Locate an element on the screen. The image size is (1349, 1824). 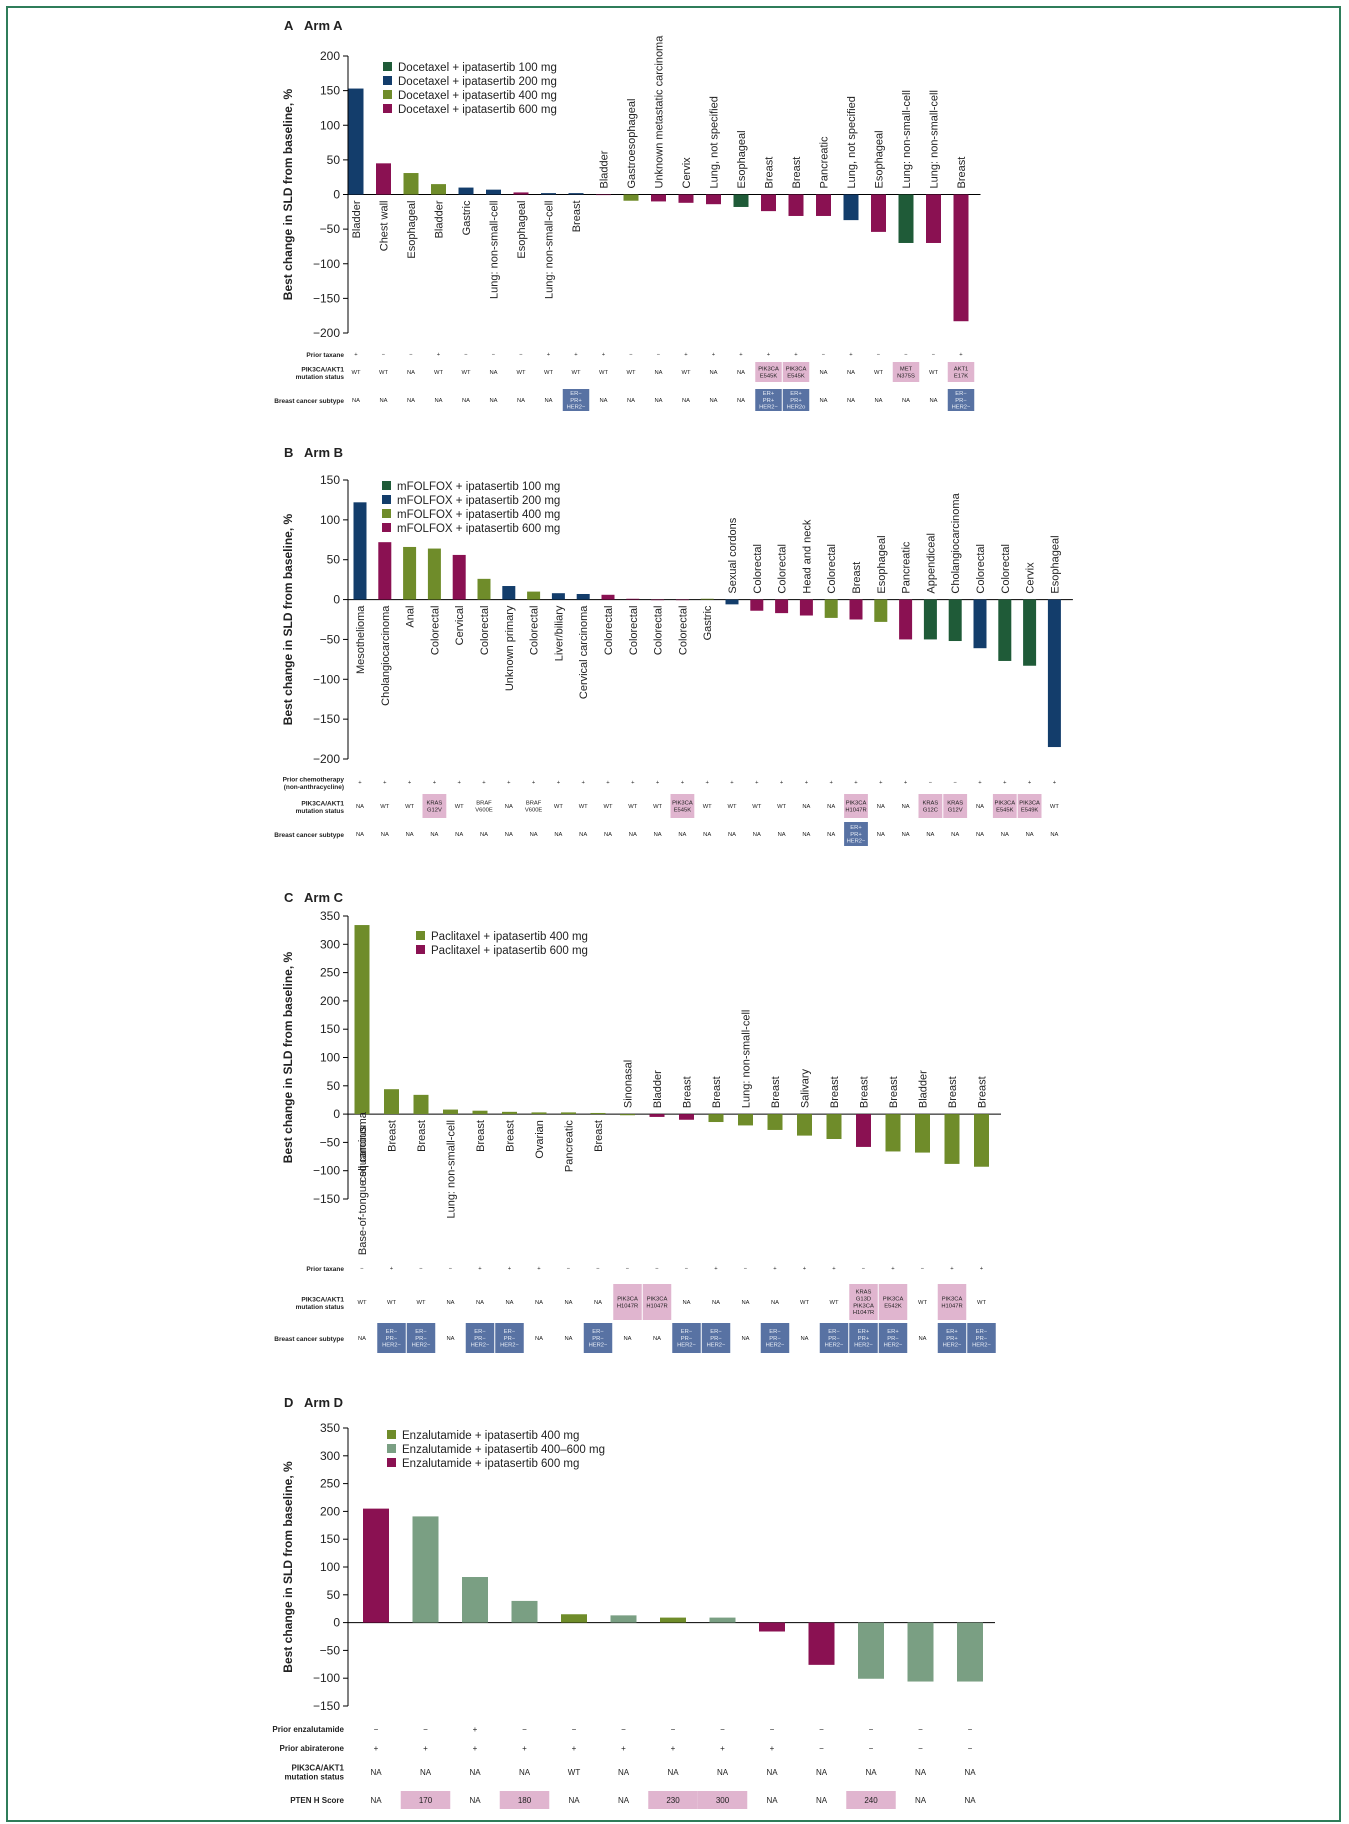
row-value: HER2− is located at coordinates (863, 1346).